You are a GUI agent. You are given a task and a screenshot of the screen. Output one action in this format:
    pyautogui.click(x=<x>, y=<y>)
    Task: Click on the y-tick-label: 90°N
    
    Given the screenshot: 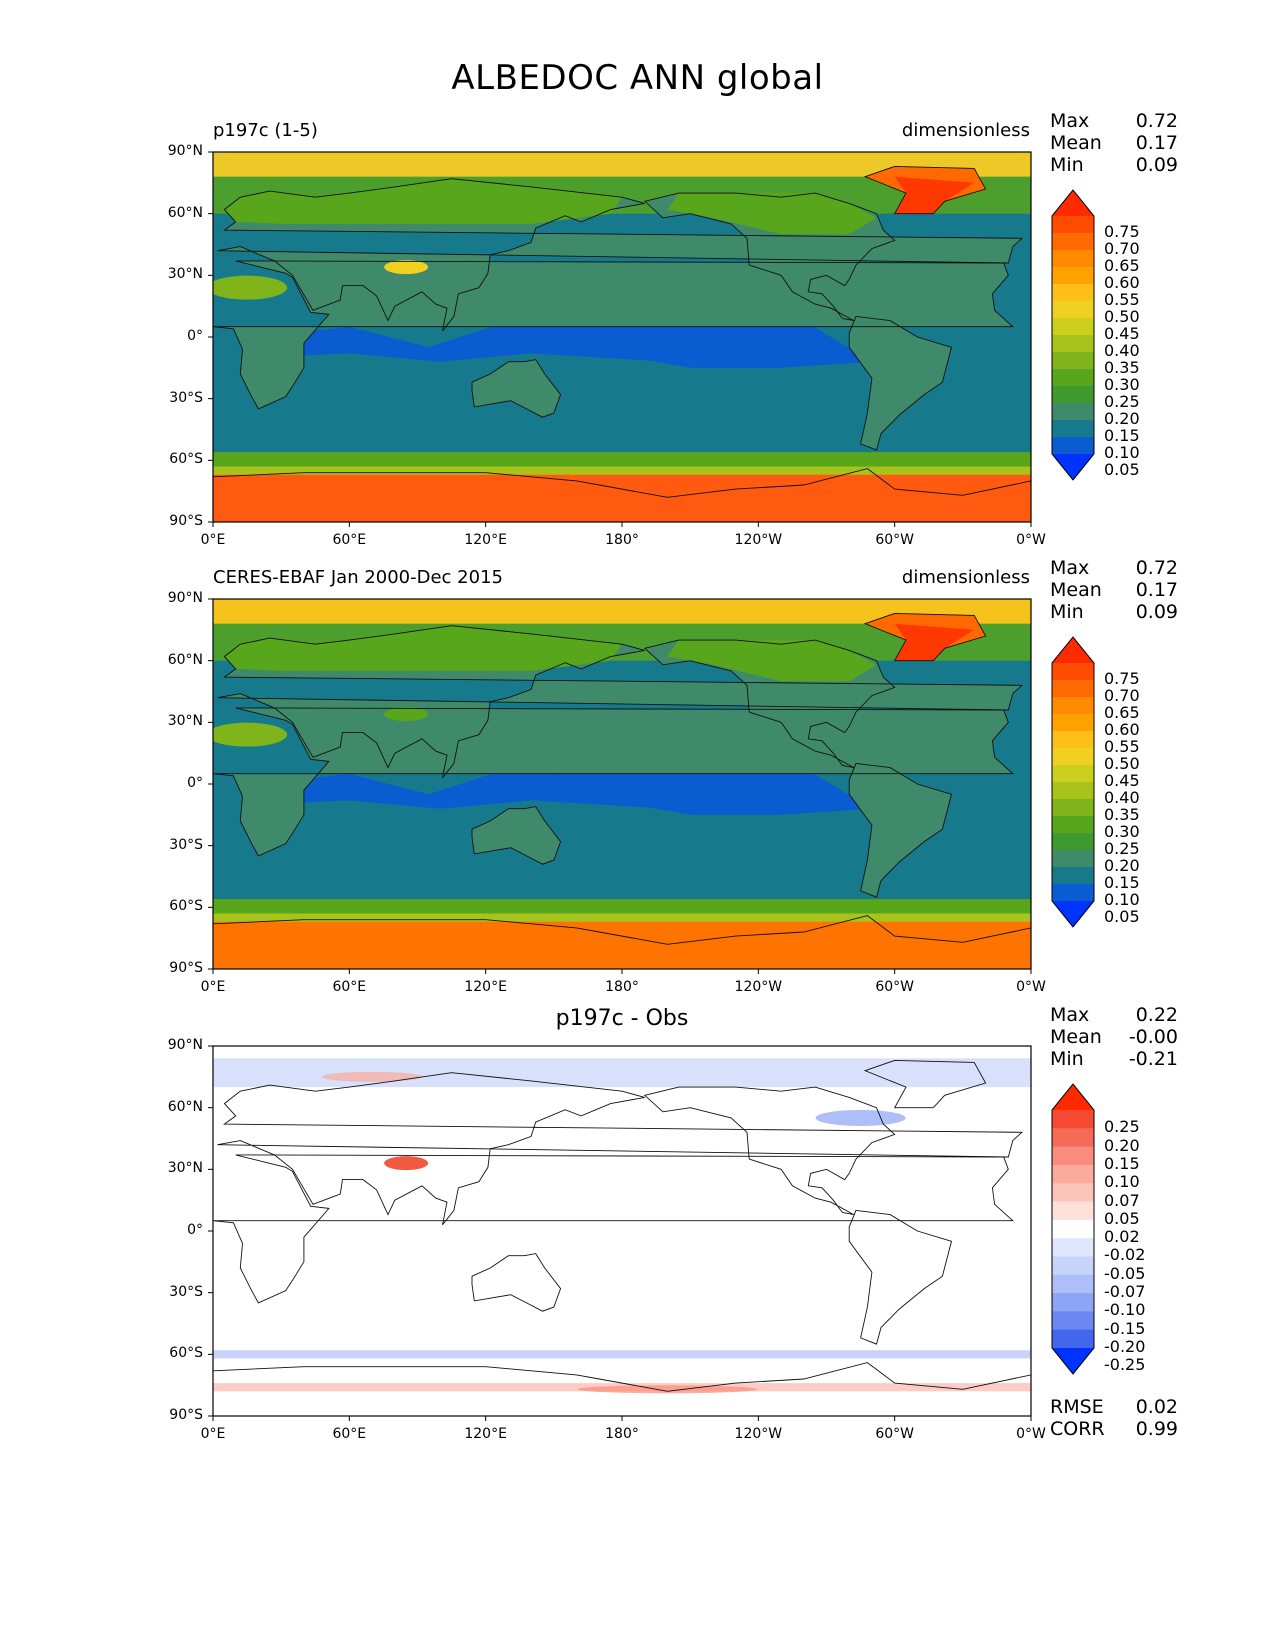 What is the action you would take?
    pyautogui.click(x=185, y=598)
    